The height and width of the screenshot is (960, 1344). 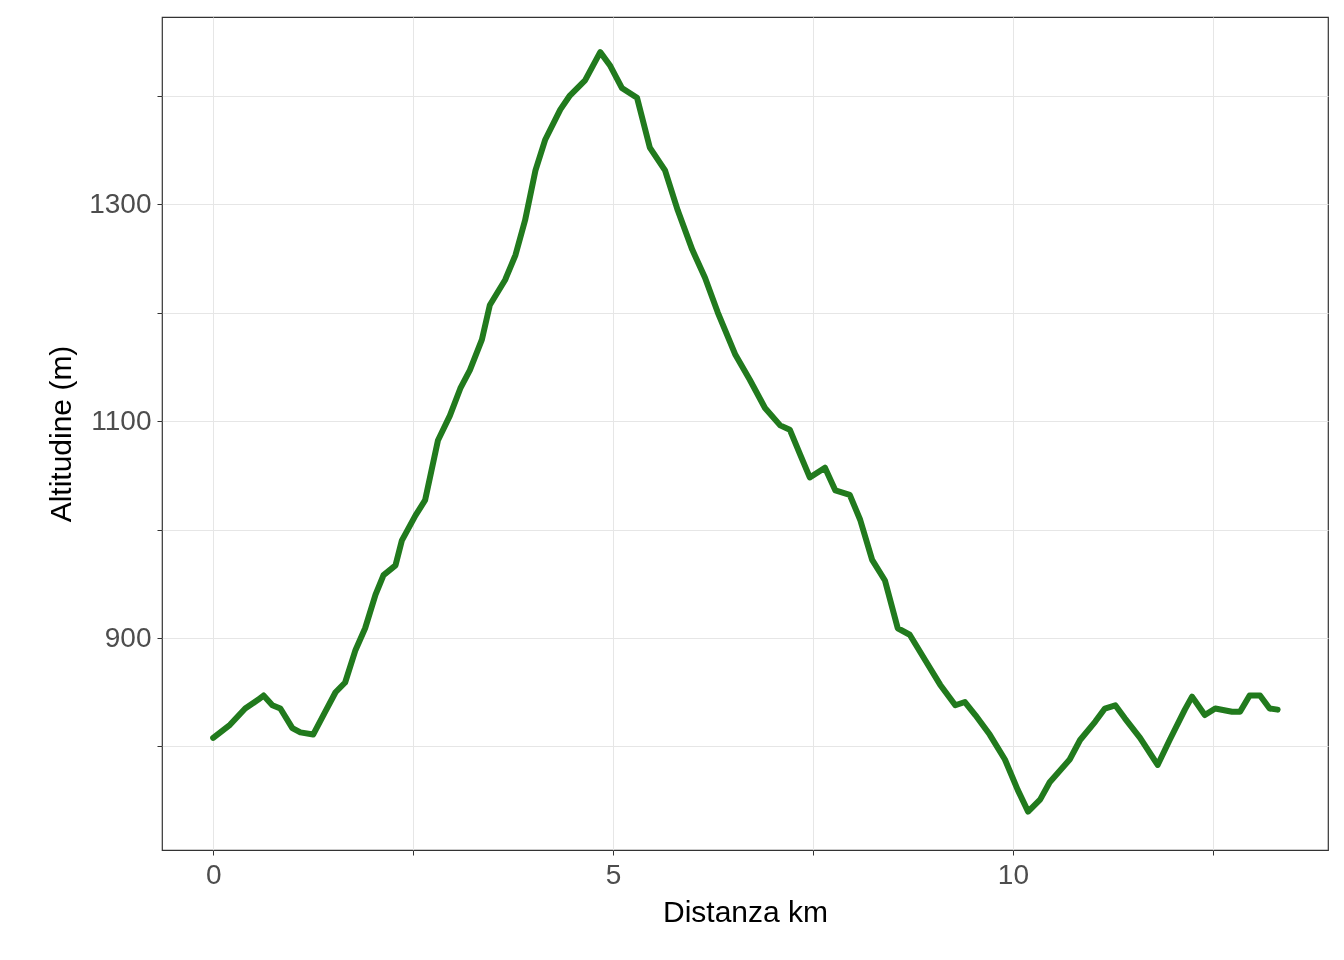 What do you see at coordinates (61, 434) in the screenshot?
I see `y-axis-title: Altitudine (m)` at bounding box center [61, 434].